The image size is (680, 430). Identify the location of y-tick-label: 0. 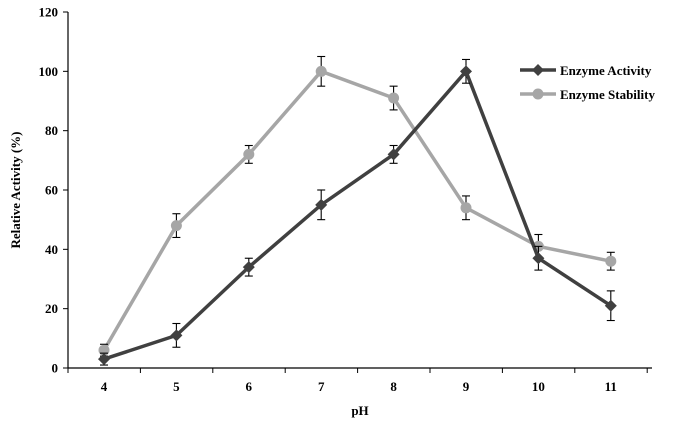
(55, 368).